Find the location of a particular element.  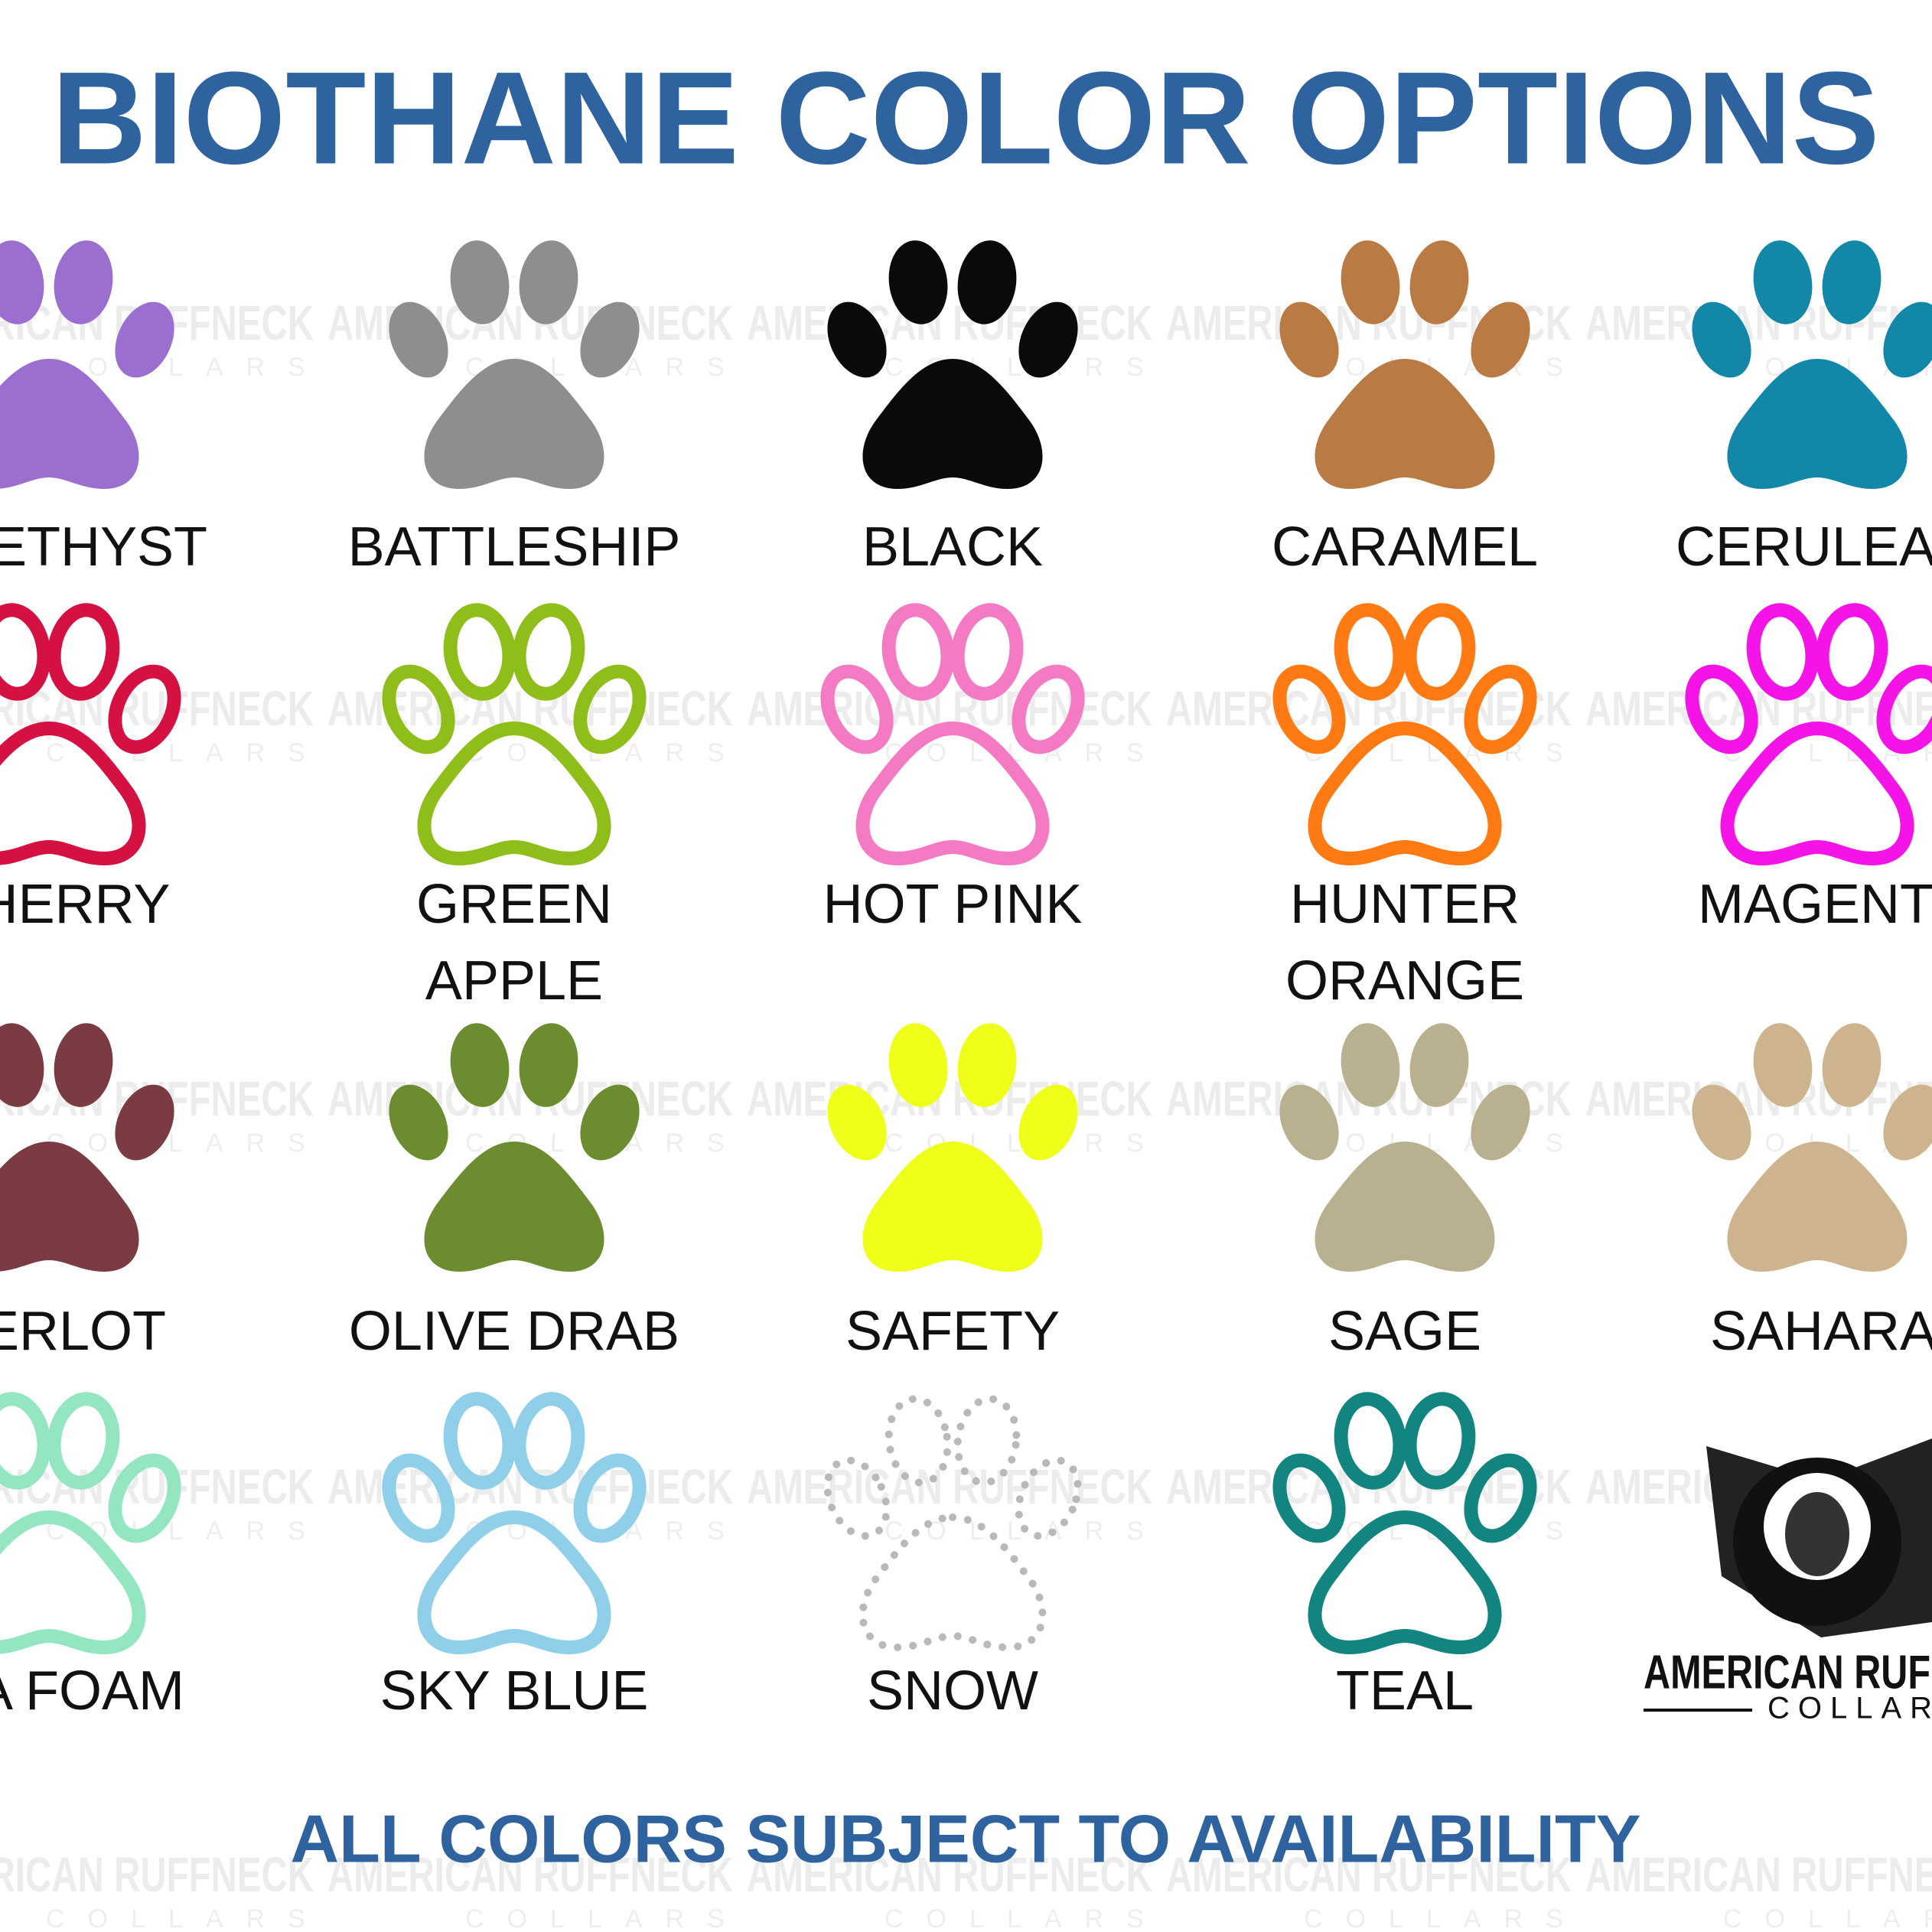

swatch-label: SAGE is located at coordinates (1404, 1331).